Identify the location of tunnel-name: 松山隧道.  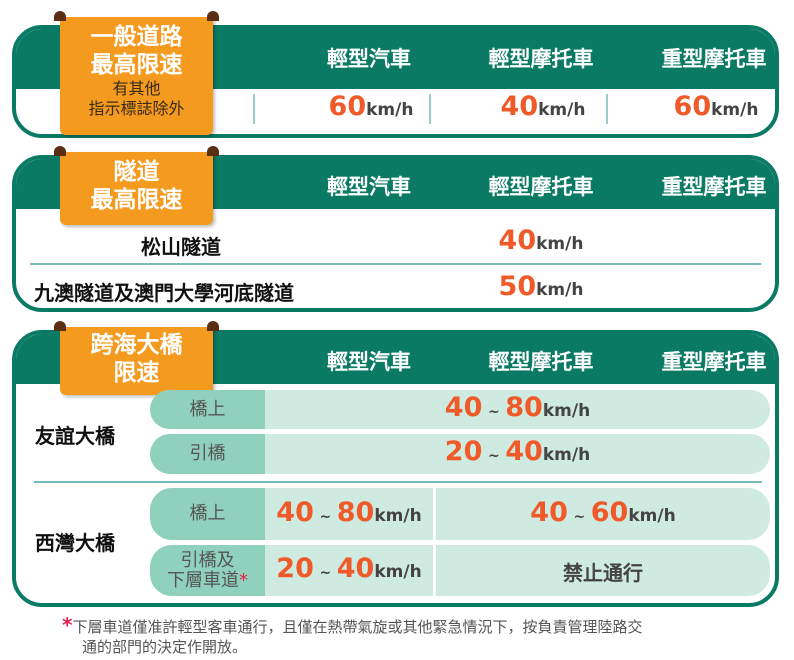
(181, 247).